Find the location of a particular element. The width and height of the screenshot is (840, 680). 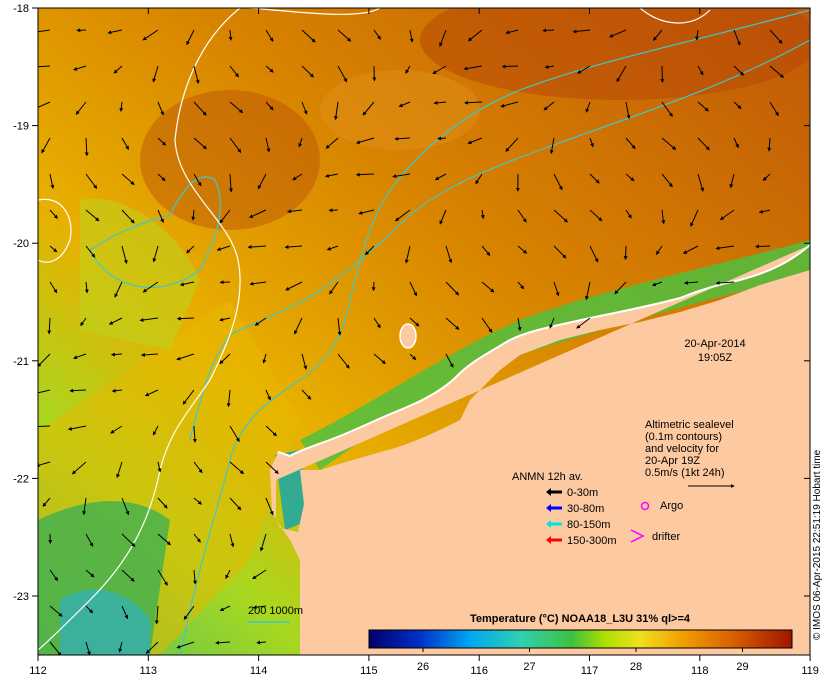

cool-patch is located at coordinates (400, 110).